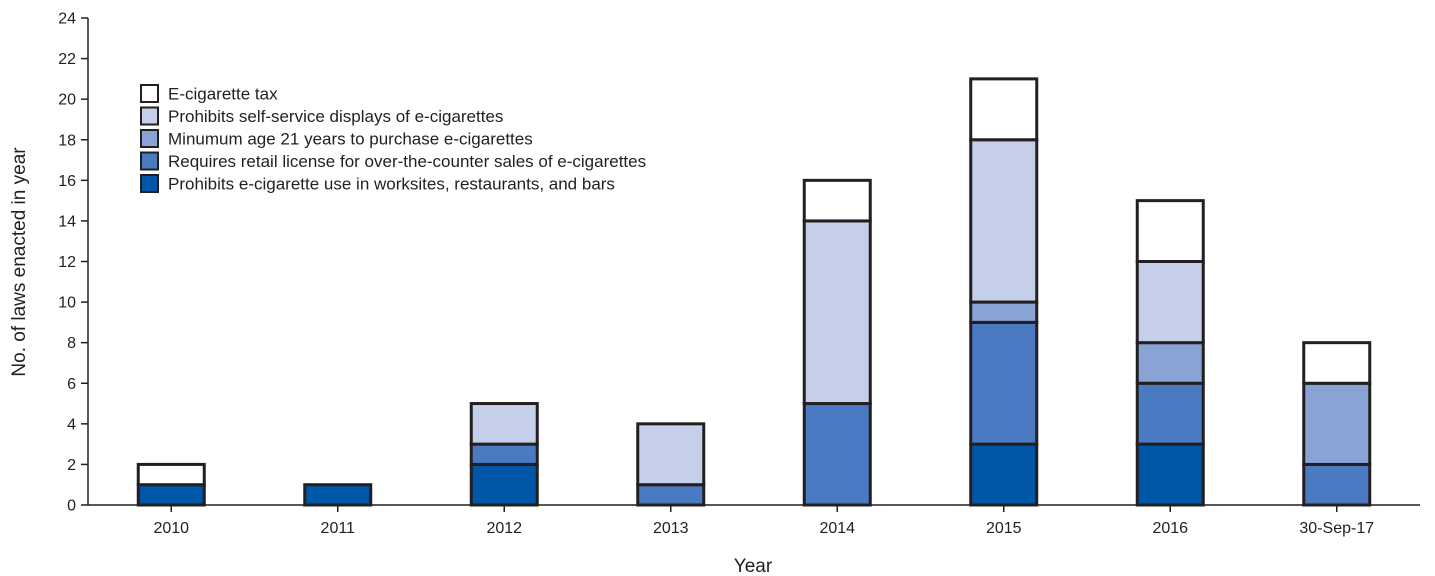 The width and height of the screenshot is (1435, 576). I want to click on y-tick-label: 6, so click(71, 384).